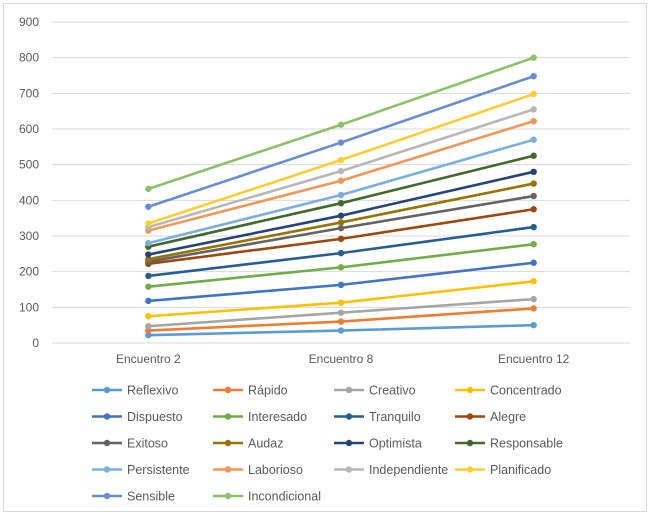  I want to click on legend-item: Dispuesto, so click(137, 417).